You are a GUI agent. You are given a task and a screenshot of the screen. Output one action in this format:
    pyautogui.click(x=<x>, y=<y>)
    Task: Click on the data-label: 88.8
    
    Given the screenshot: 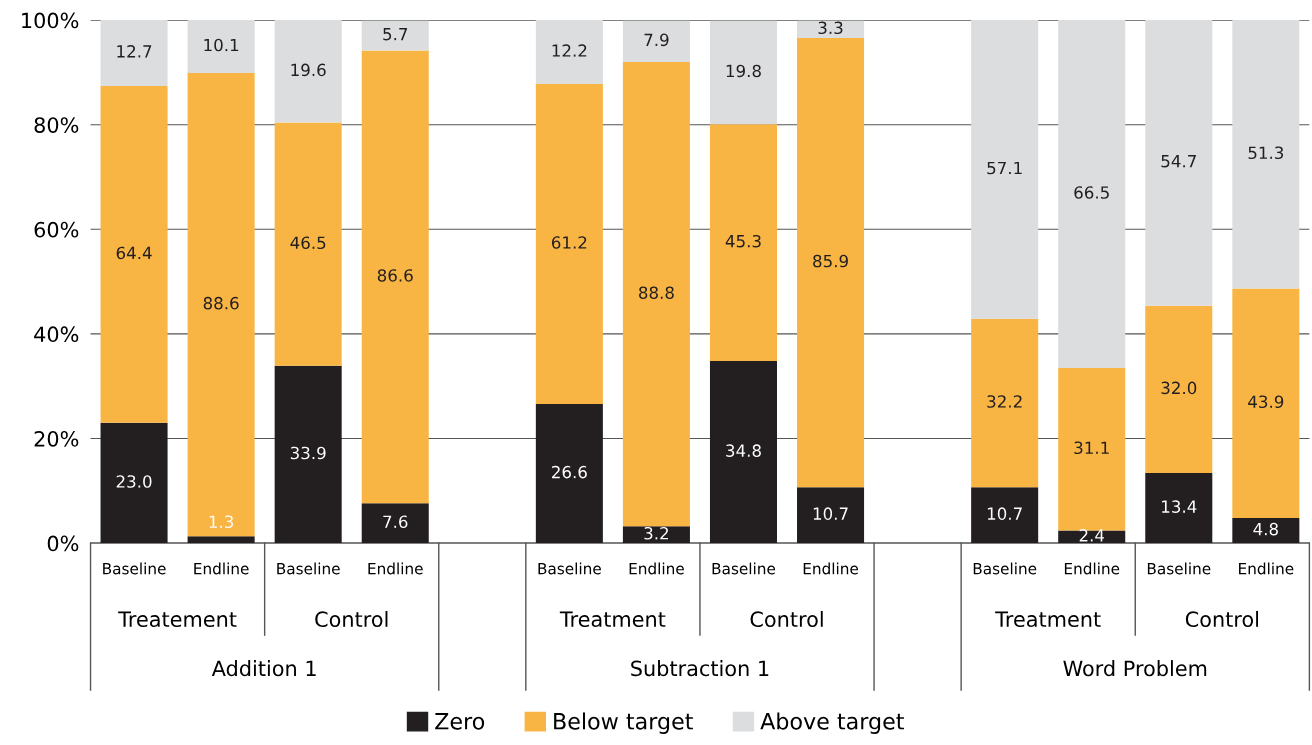 What is the action you would take?
    pyautogui.click(x=656, y=292)
    